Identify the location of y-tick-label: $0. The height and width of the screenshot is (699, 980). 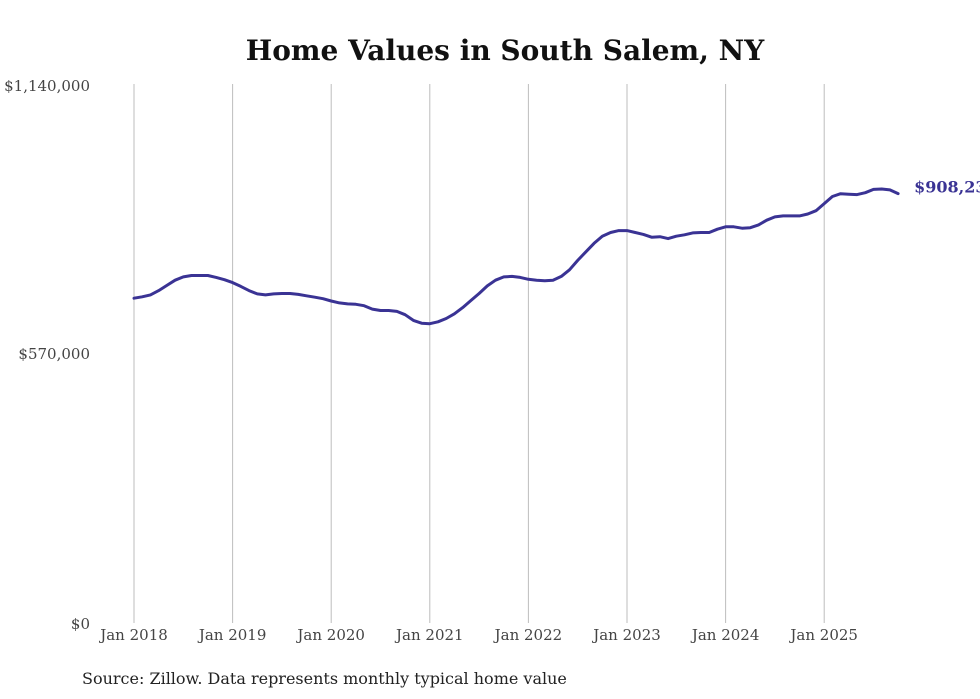
(80, 624).